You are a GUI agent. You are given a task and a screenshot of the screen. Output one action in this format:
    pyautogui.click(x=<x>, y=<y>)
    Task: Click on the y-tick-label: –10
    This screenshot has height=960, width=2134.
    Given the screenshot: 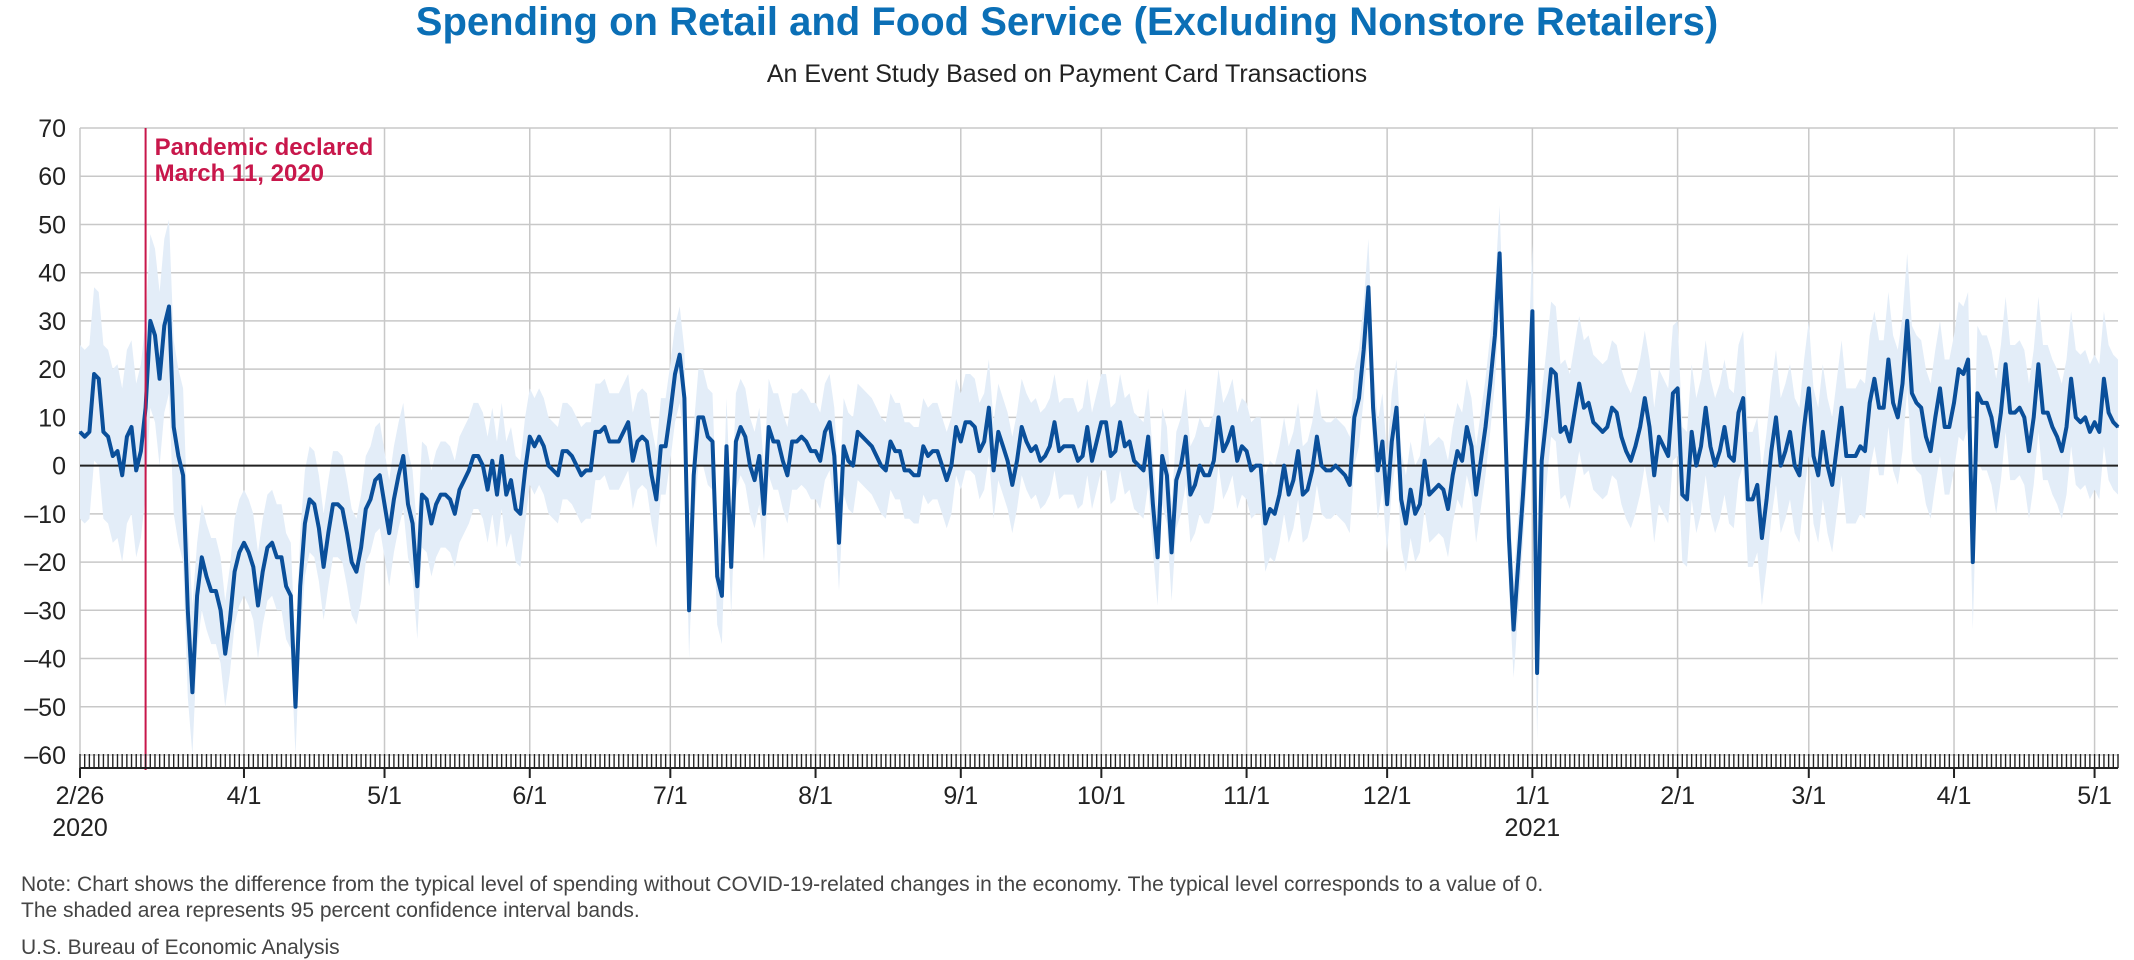 What is the action you would take?
    pyautogui.click(x=45, y=515)
    